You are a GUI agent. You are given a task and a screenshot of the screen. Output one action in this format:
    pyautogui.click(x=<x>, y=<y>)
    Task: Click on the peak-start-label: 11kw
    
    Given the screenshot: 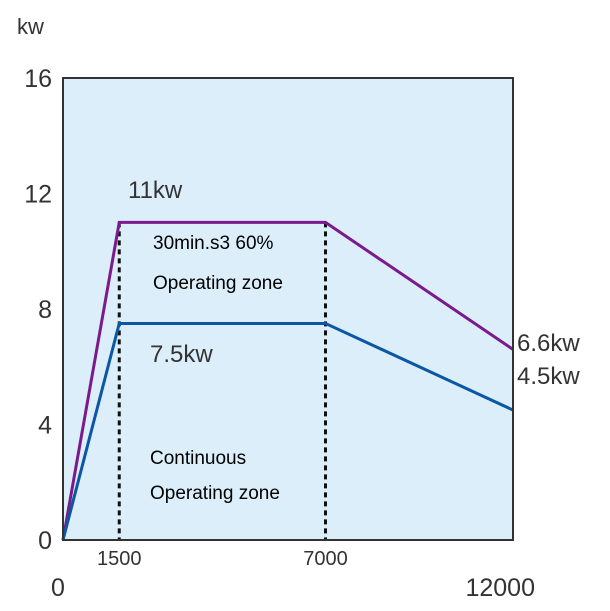 What is the action you would take?
    pyautogui.click(x=155, y=190)
    